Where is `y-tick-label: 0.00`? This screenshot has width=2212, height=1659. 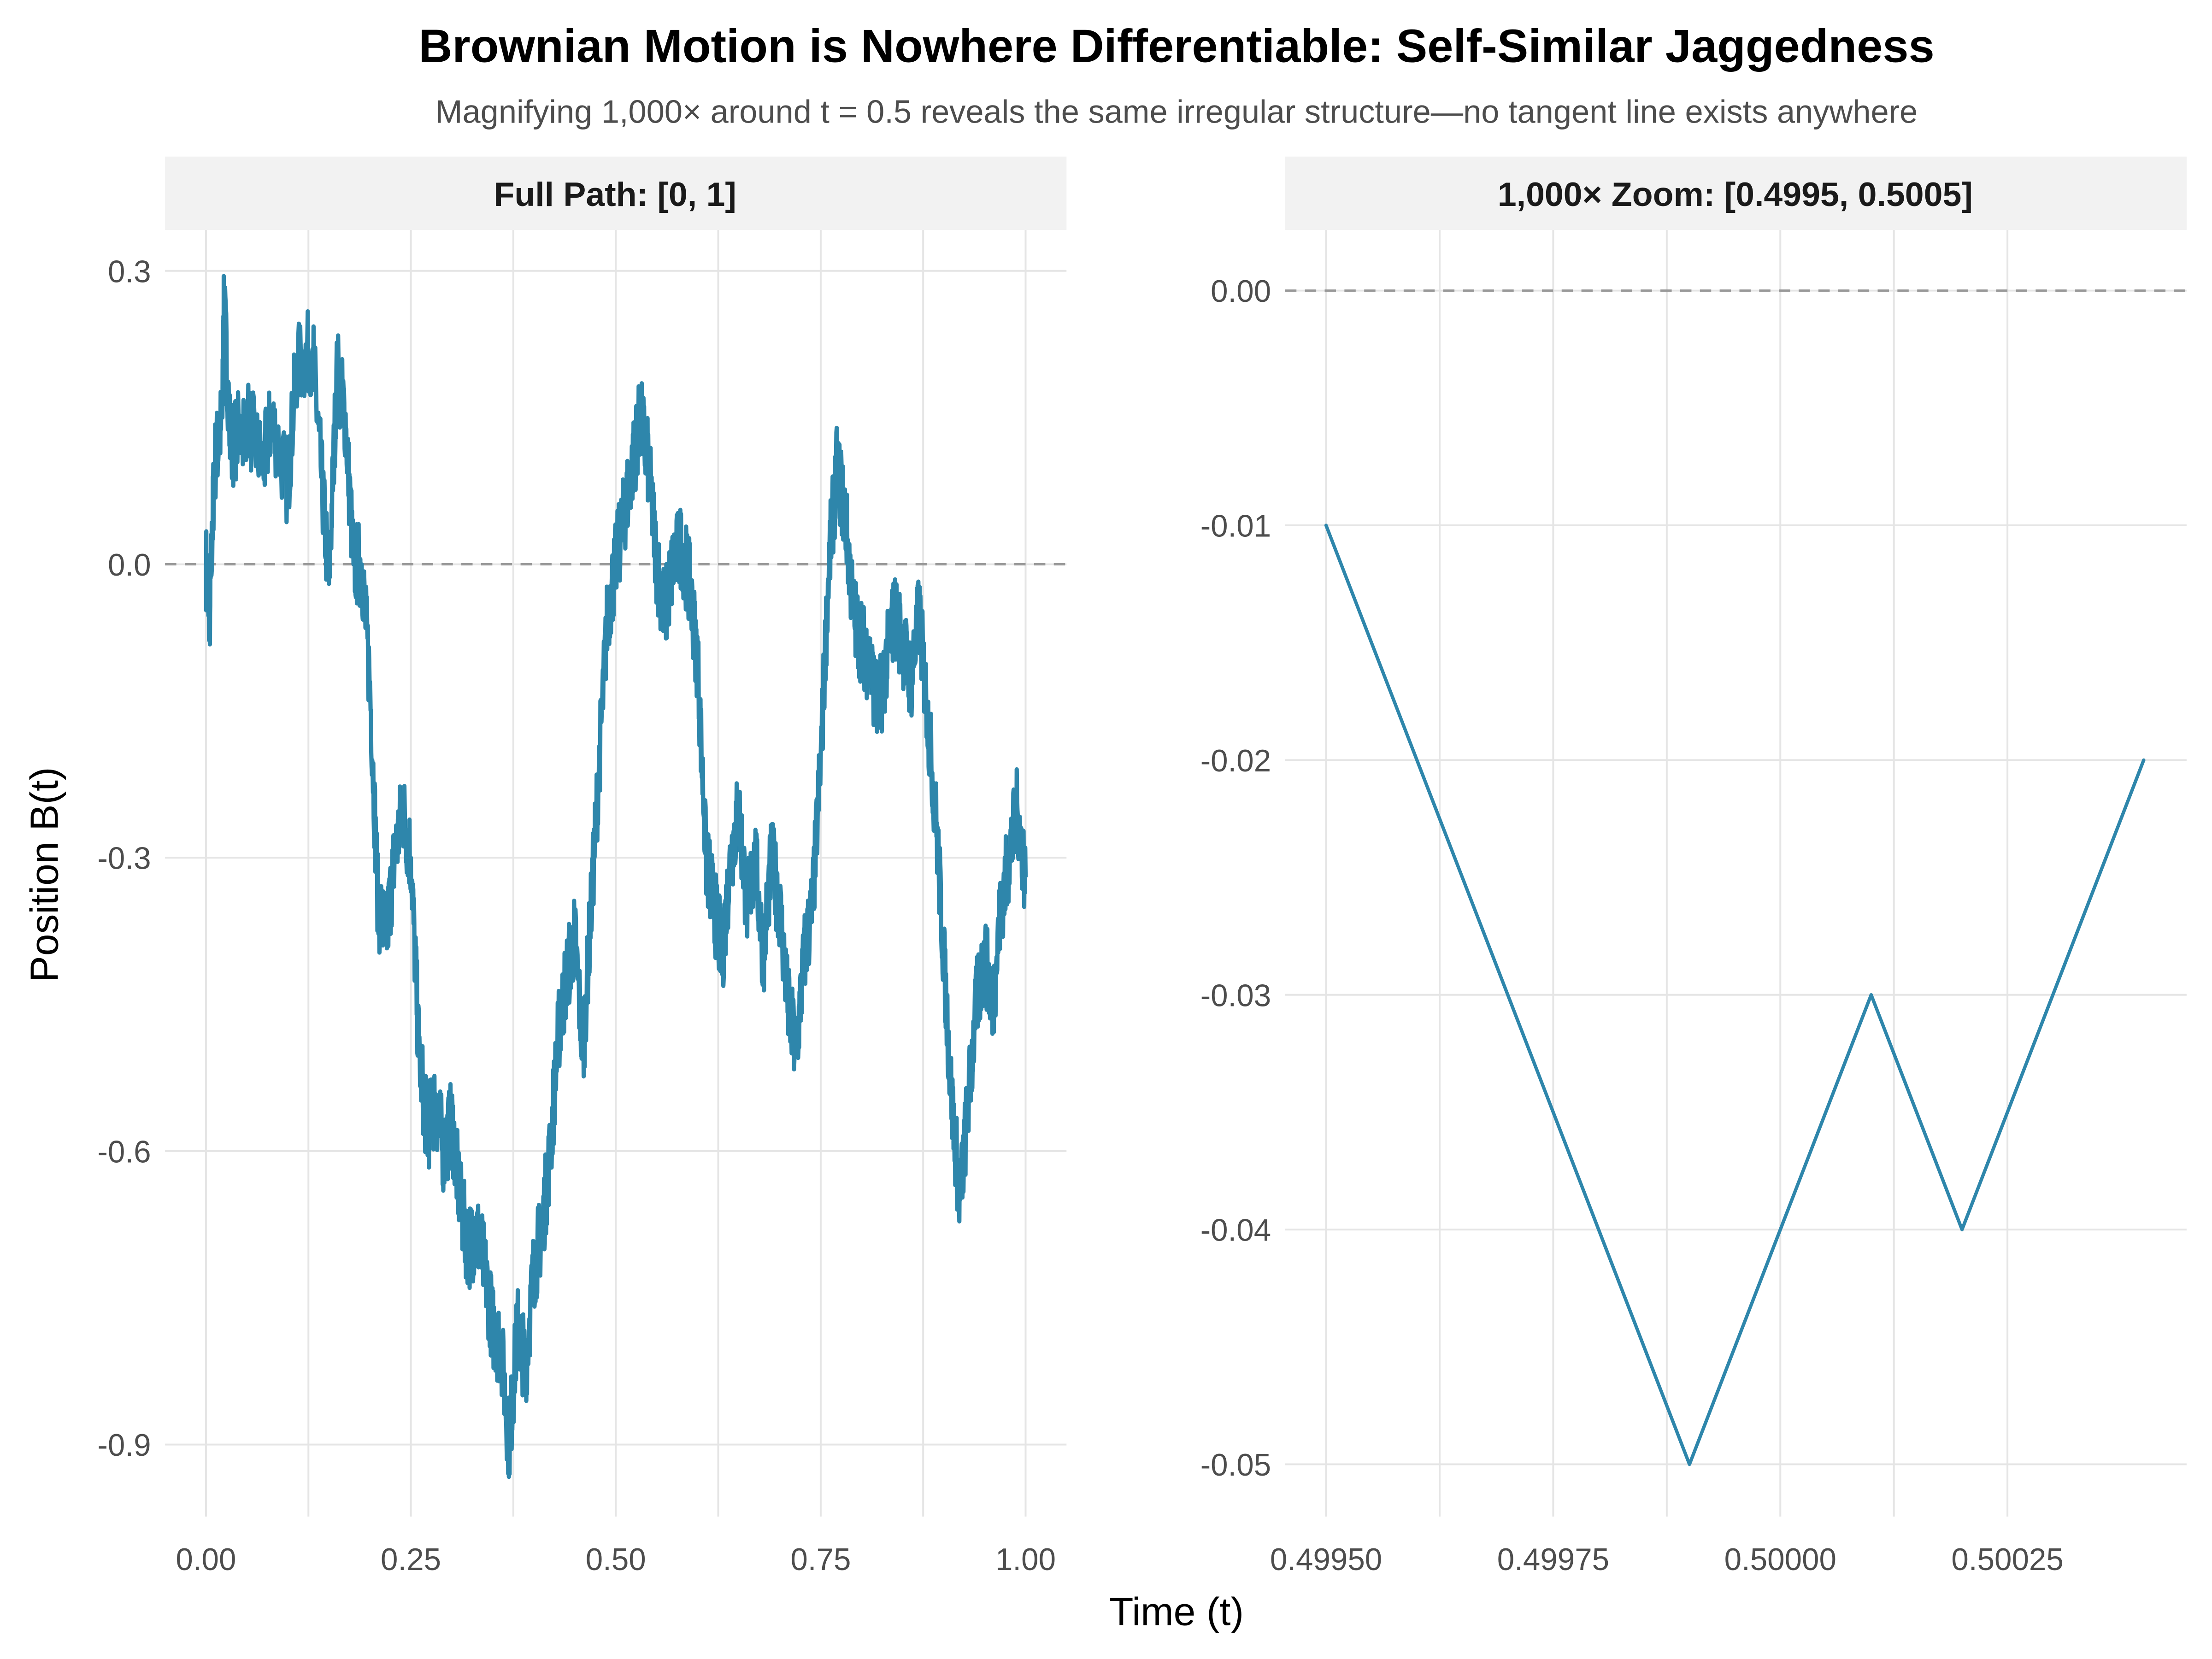
y-tick-label: 0.00 is located at coordinates (1241, 291).